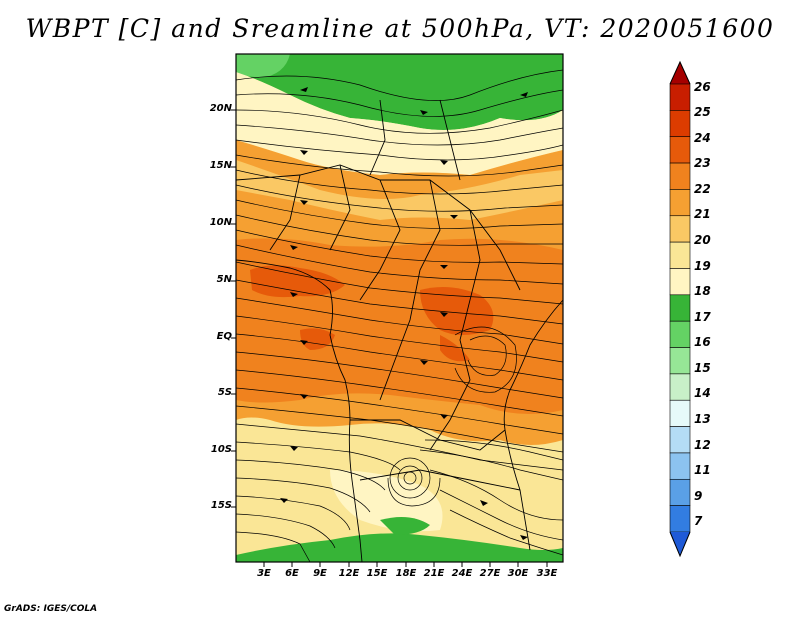  What do you see at coordinates (698, 521) in the screenshot?
I see `colorbar-label-7: 7` at bounding box center [698, 521].